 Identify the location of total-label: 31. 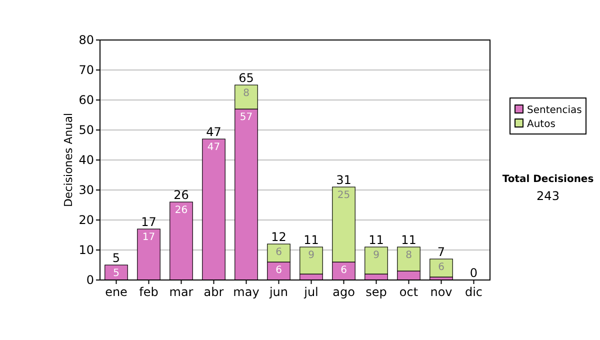
(344, 180).